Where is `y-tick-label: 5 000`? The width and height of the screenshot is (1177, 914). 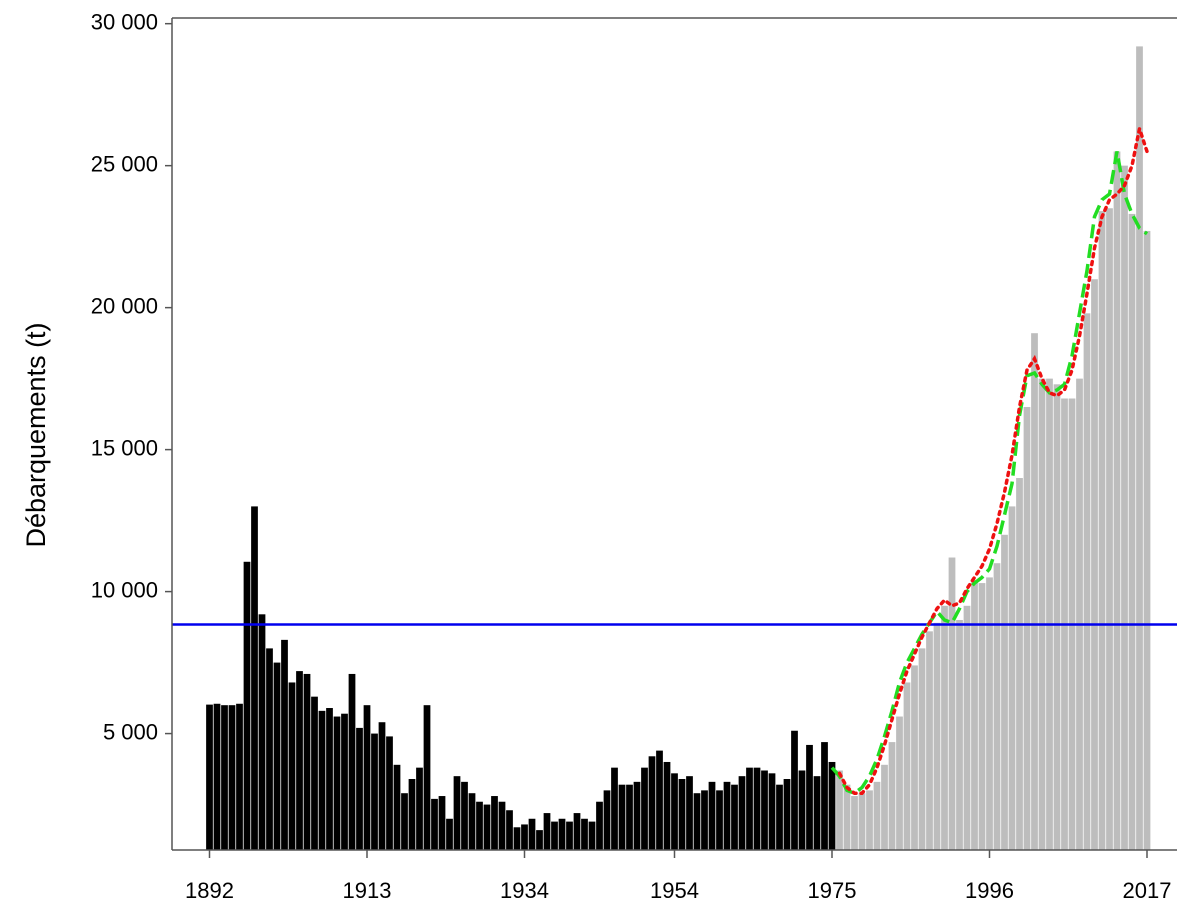
y-tick-label: 5 000 is located at coordinates (130, 731).